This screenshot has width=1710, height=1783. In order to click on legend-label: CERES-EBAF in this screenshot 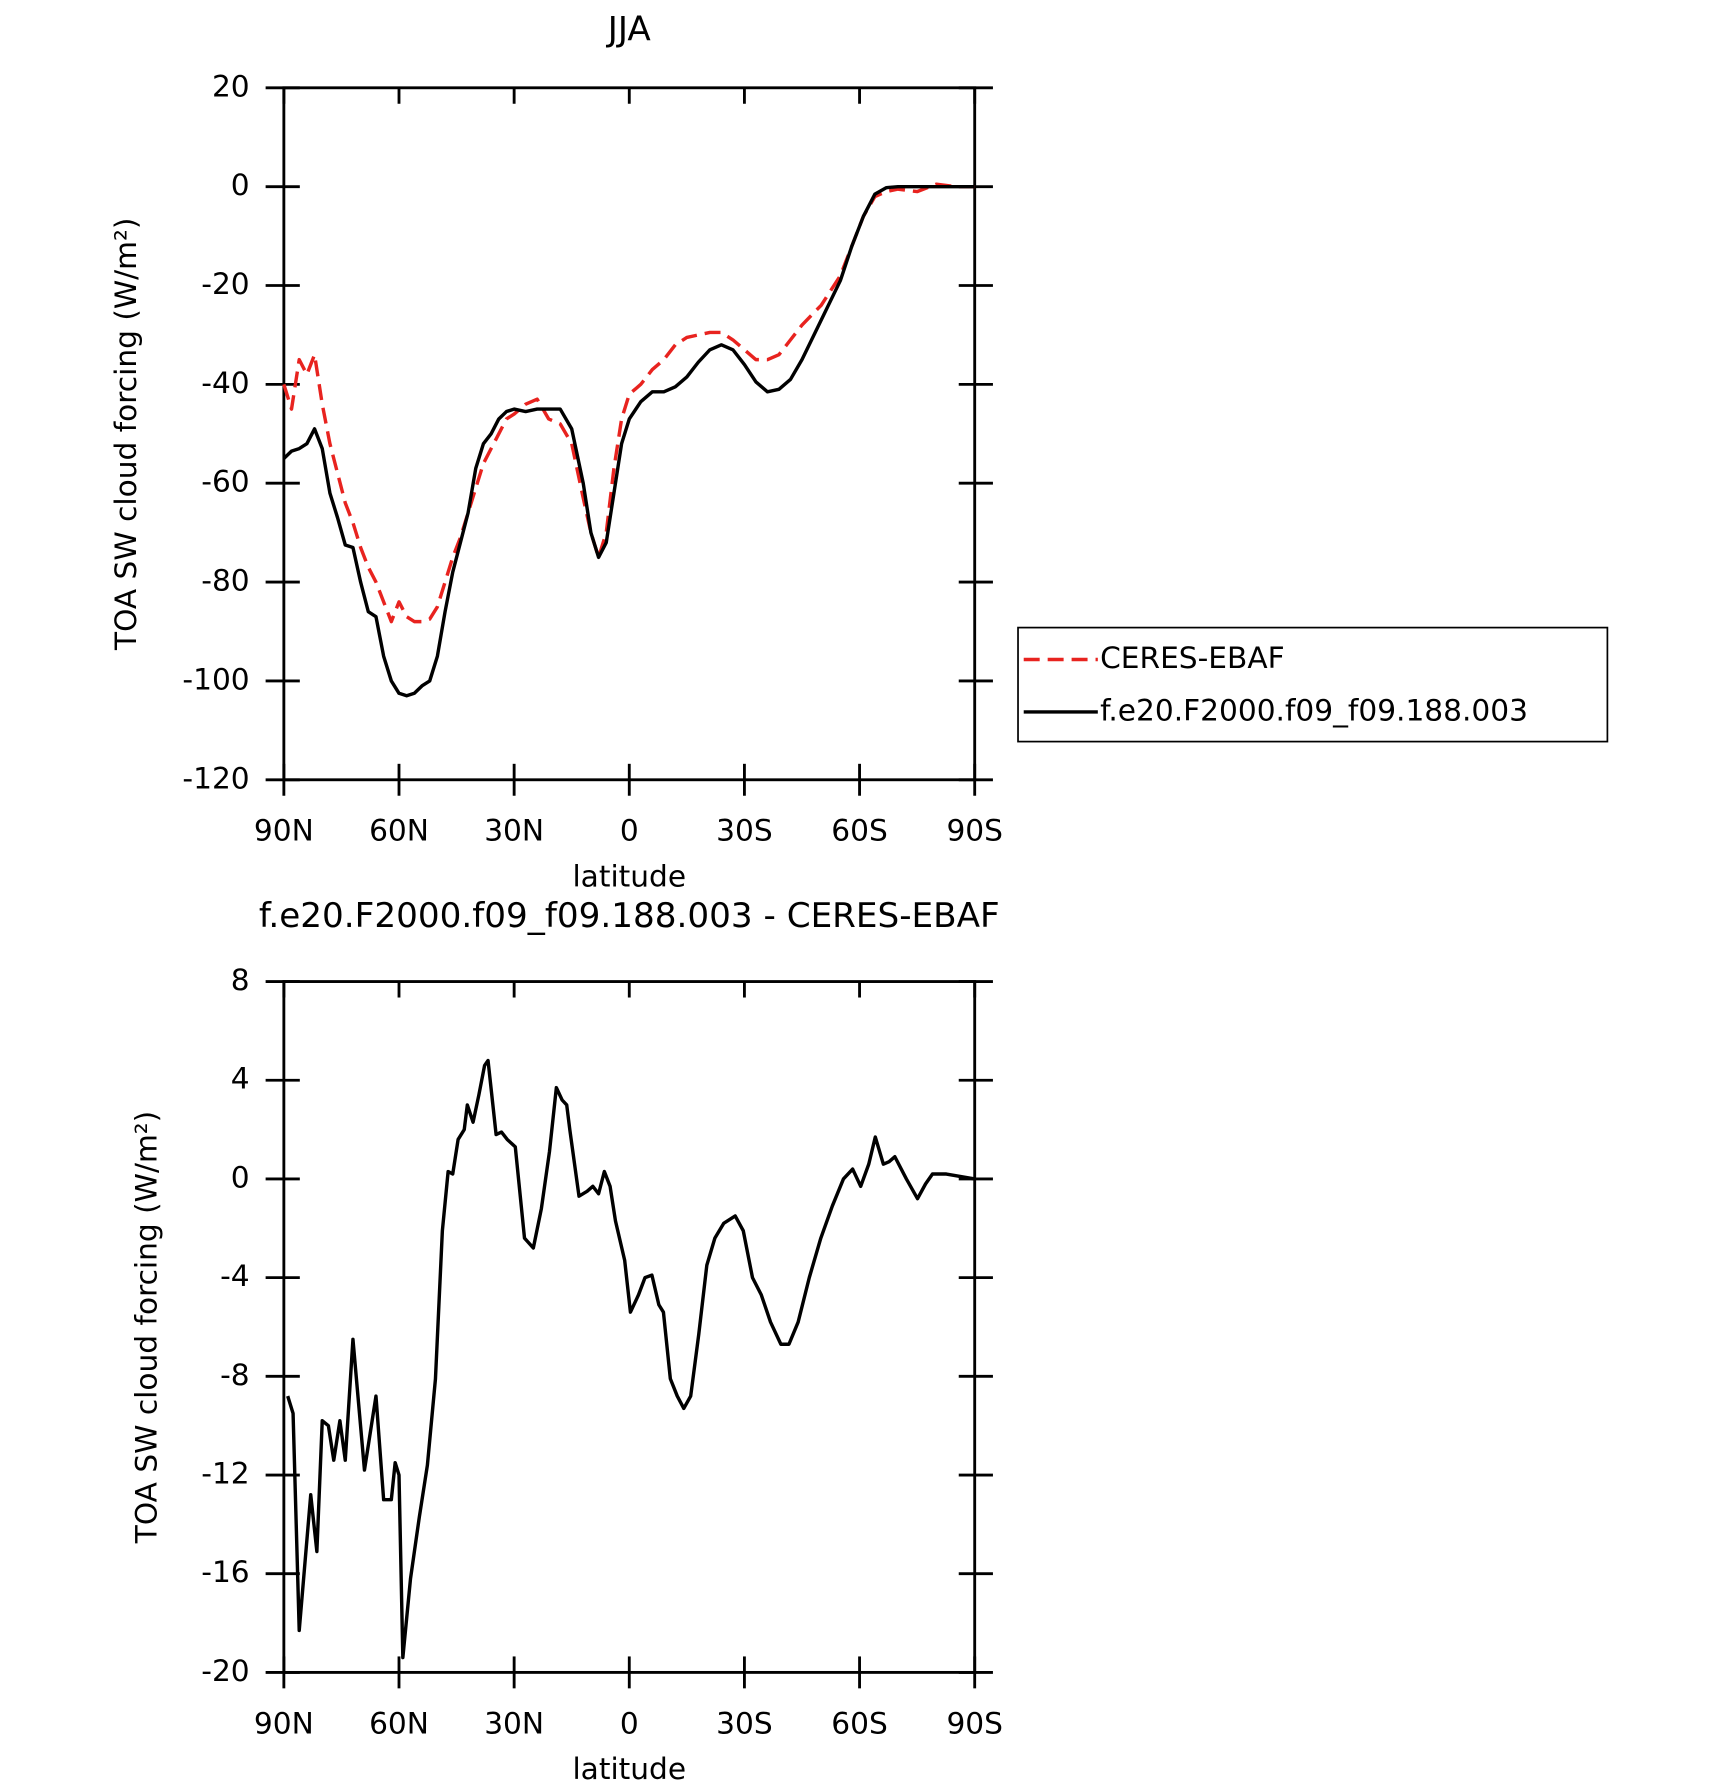, I will do `click(1192, 657)`.